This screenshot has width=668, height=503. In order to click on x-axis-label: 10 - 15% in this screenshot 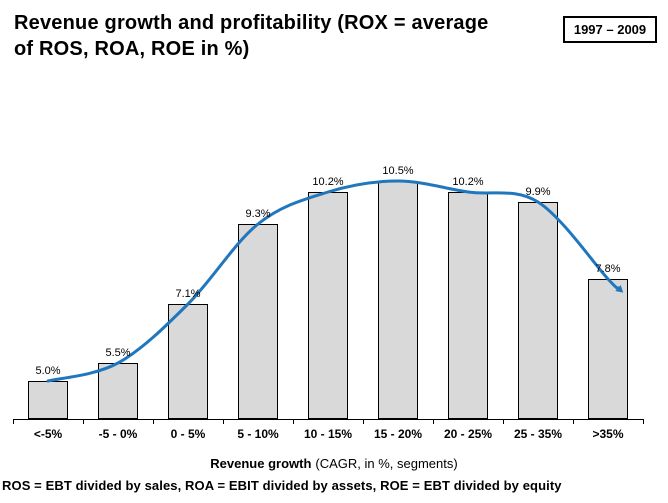, I will do `click(328, 434)`.